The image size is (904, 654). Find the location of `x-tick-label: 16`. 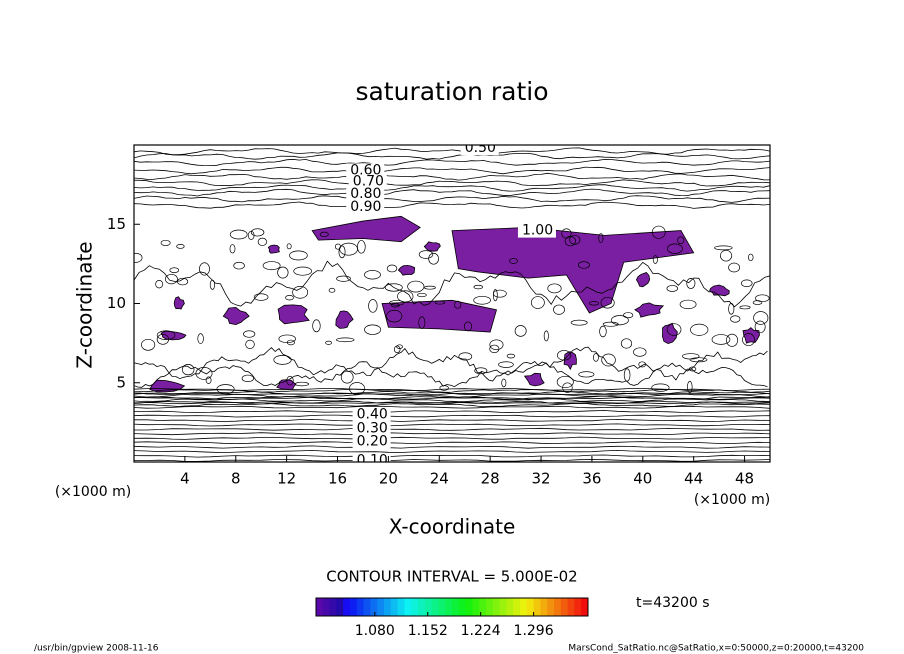

x-tick-label: 16 is located at coordinates (337, 479).